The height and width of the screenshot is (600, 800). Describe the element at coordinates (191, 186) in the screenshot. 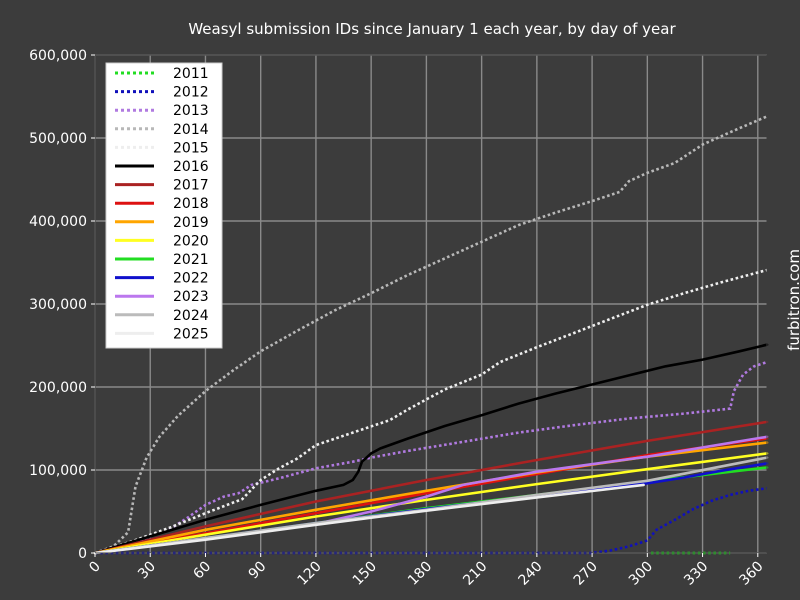

I see `legend-label-2017: 2017` at that location.